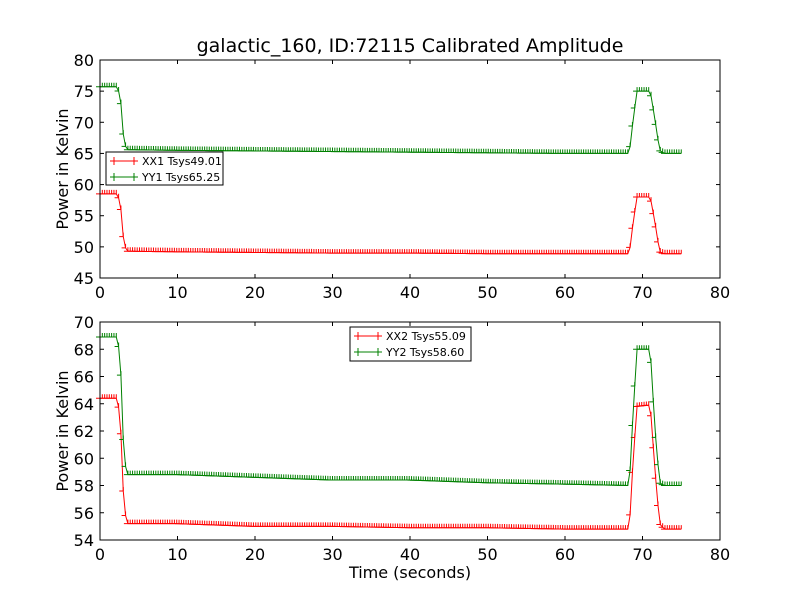 Image resolution: width=800 pixels, height=604 pixels. What do you see at coordinates (84, 377) in the screenshot?
I see `y-tick-label: 66` at bounding box center [84, 377].